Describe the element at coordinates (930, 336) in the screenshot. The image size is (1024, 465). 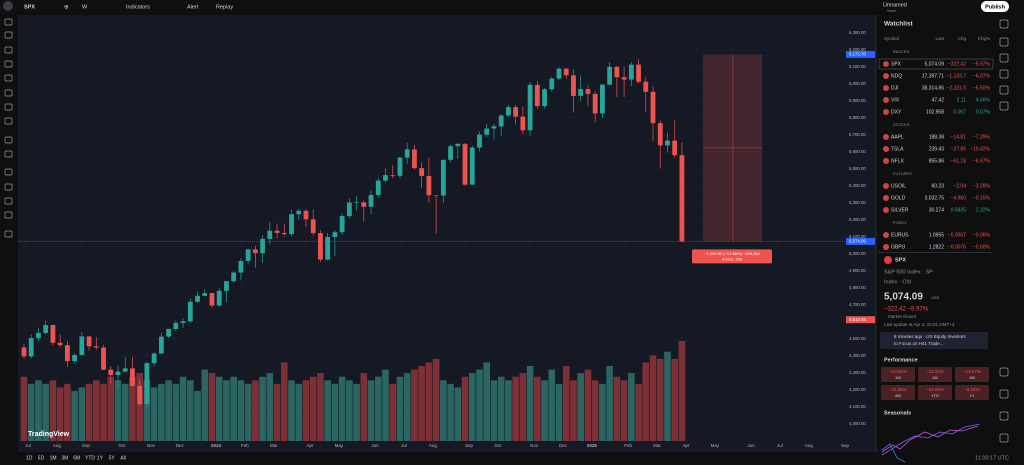
I see `news-line: 8 minutes ago · US Equity Investors` at that location.